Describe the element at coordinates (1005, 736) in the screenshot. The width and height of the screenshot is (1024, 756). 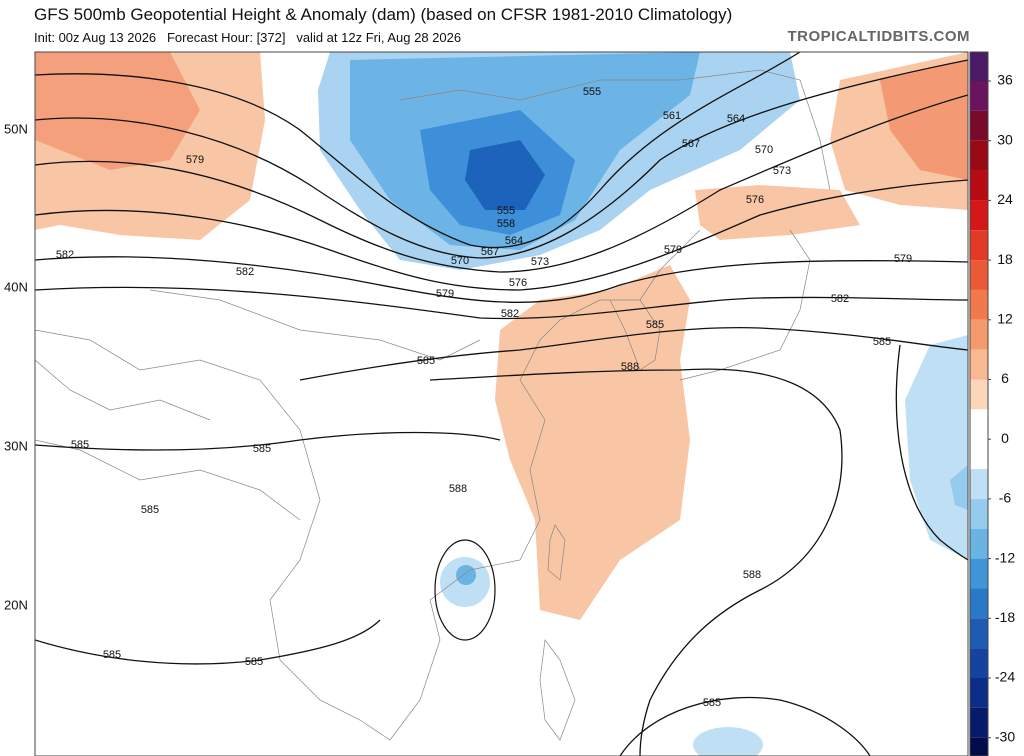
I see `colorbar-label: -30` at that location.